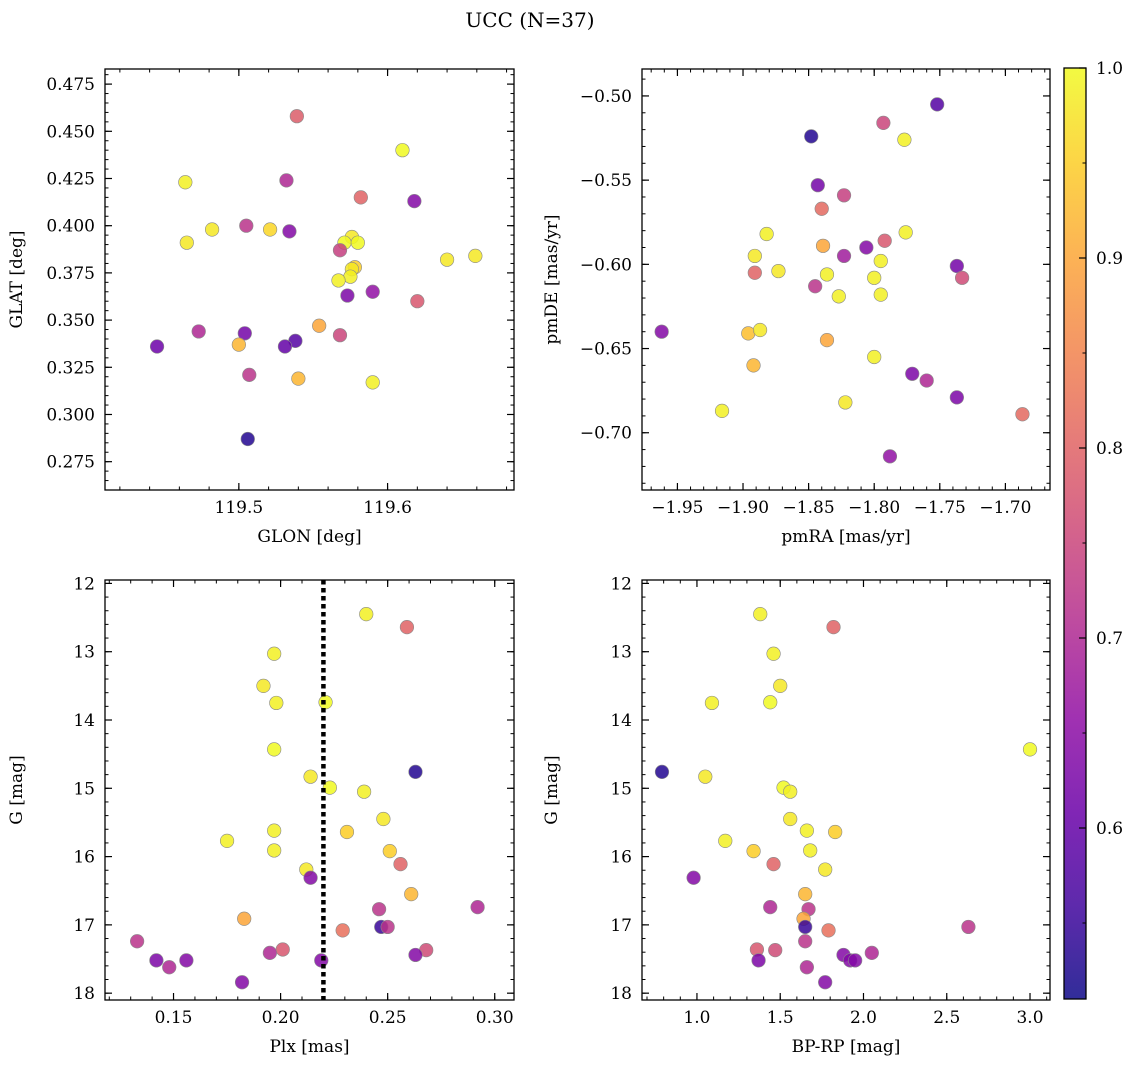 This screenshot has height=1068, width=1136. What do you see at coordinates (17, 279) in the screenshot?
I see `y-axis-label: GLAT [deg]` at bounding box center [17, 279].